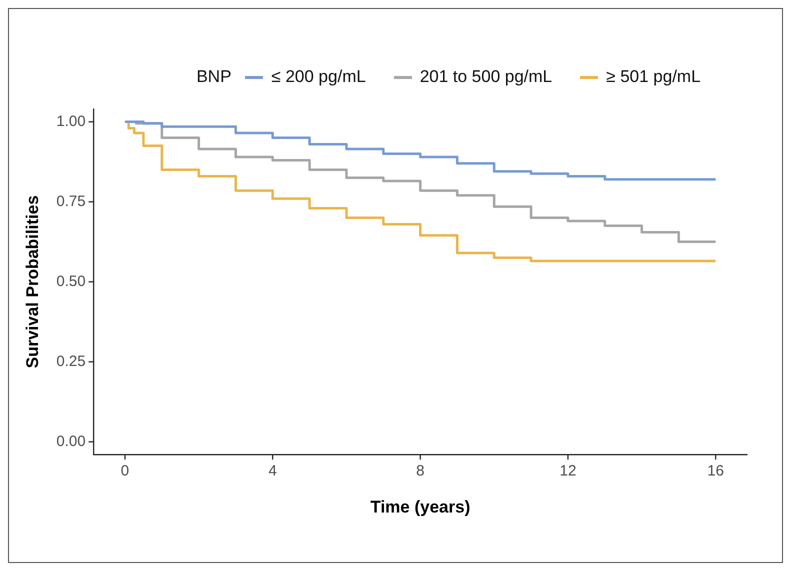  Describe the element at coordinates (568, 471) in the screenshot. I see `x-tick-label: 12` at that location.